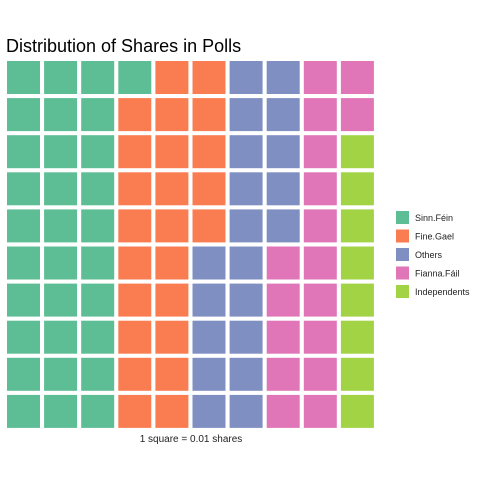  What do you see at coordinates (191, 439) in the screenshot?
I see `chart-caption: 1 square = 0.01 shares` at bounding box center [191, 439].